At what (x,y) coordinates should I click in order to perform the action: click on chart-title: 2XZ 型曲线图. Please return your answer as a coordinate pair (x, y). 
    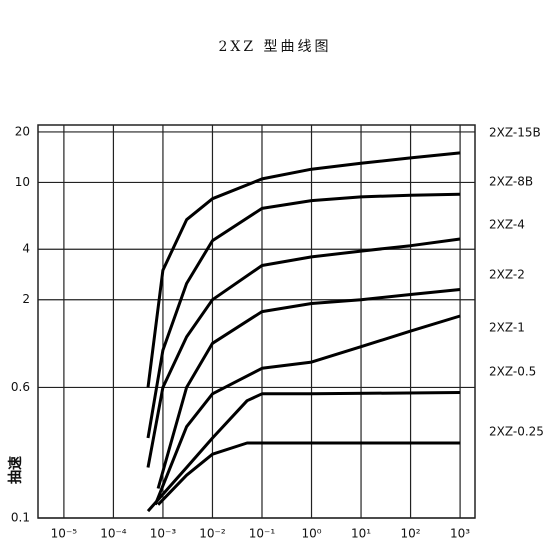
    Looking at the image, I should click on (274, 47).